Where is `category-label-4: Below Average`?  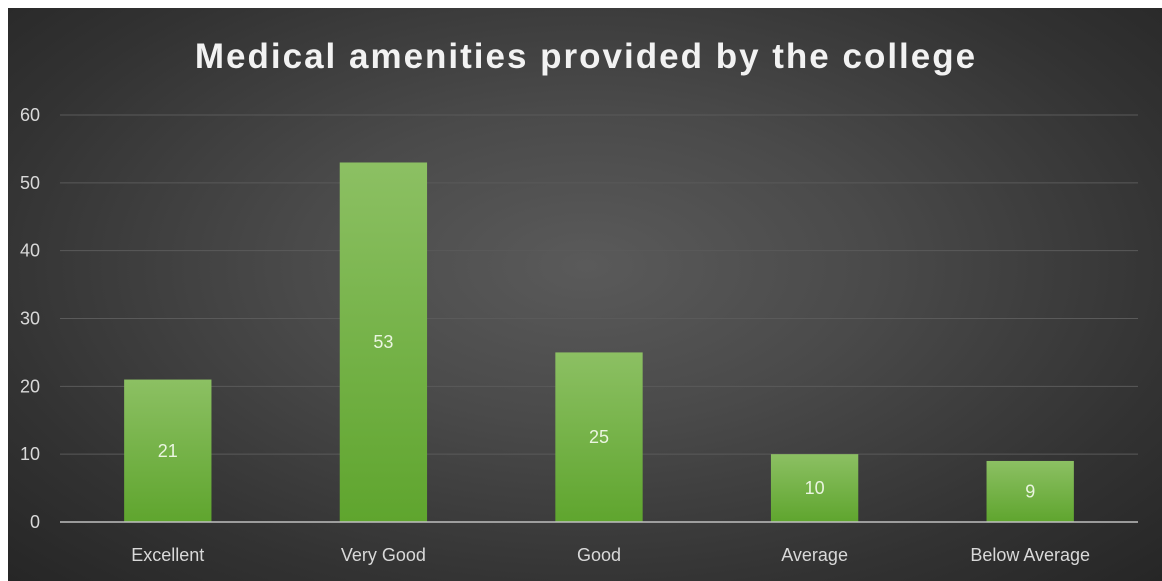
category-label-4: Below Average is located at coordinates (1030, 555).